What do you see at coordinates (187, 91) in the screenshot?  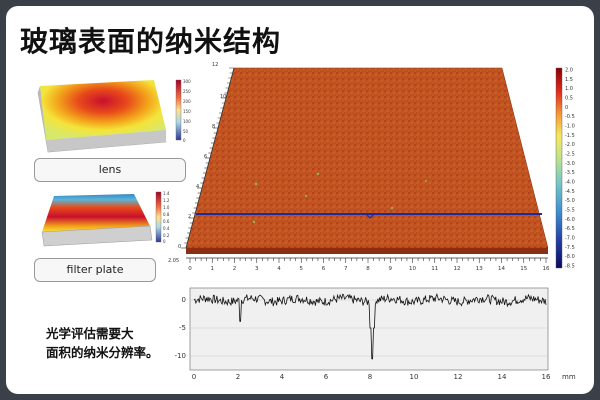 I see `lens-cbar-tick: 250` at bounding box center [187, 91].